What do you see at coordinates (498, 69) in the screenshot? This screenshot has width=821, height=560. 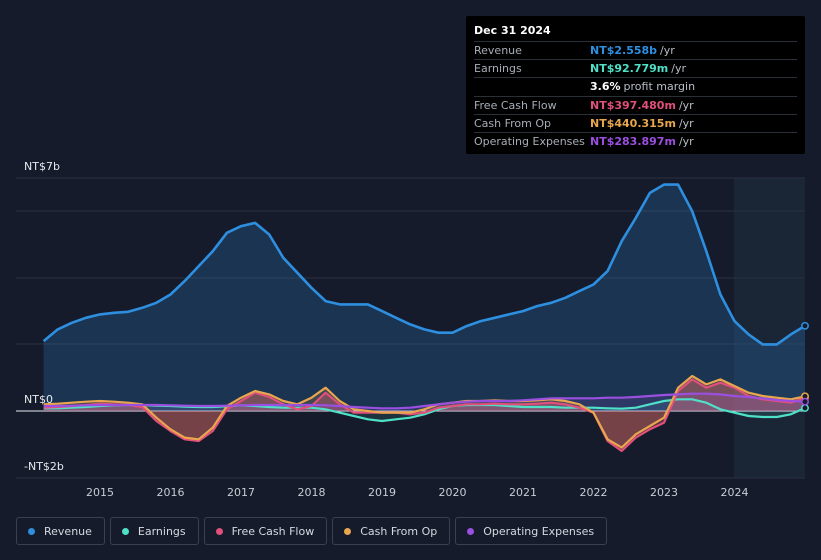 I see `tooltip-label: Earnings` at bounding box center [498, 69].